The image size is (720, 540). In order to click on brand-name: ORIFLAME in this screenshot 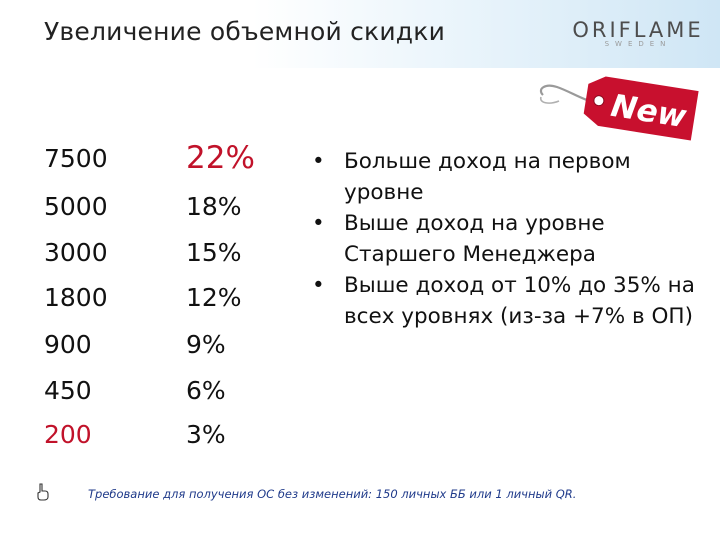, I will do `click(638, 30)`.